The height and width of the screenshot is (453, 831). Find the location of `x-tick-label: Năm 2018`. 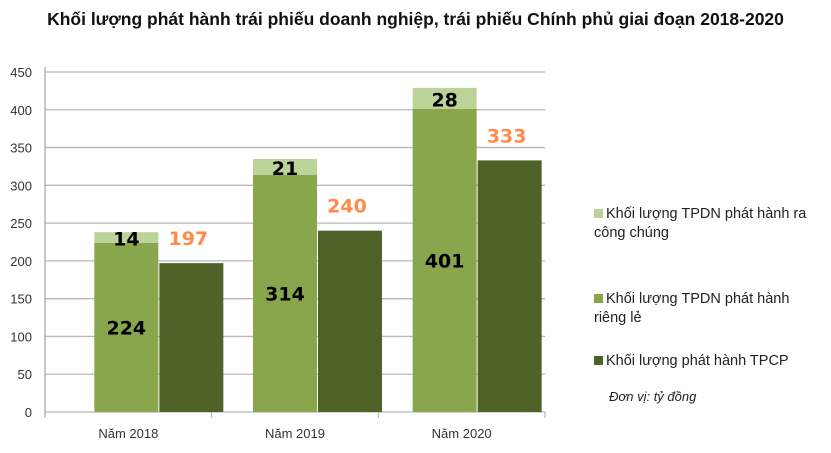

x-tick-label: Năm 2018 is located at coordinates (128, 433).